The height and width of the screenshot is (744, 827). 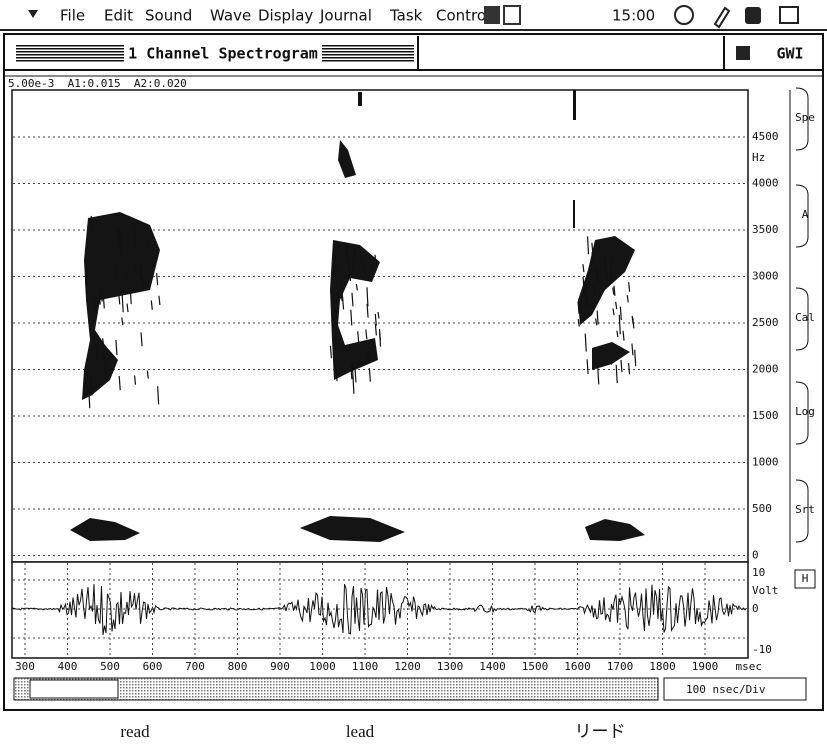 I want to click on status-line: 5.00e-3 A1:0.015 A2:0.020, so click(x=97, y=83).